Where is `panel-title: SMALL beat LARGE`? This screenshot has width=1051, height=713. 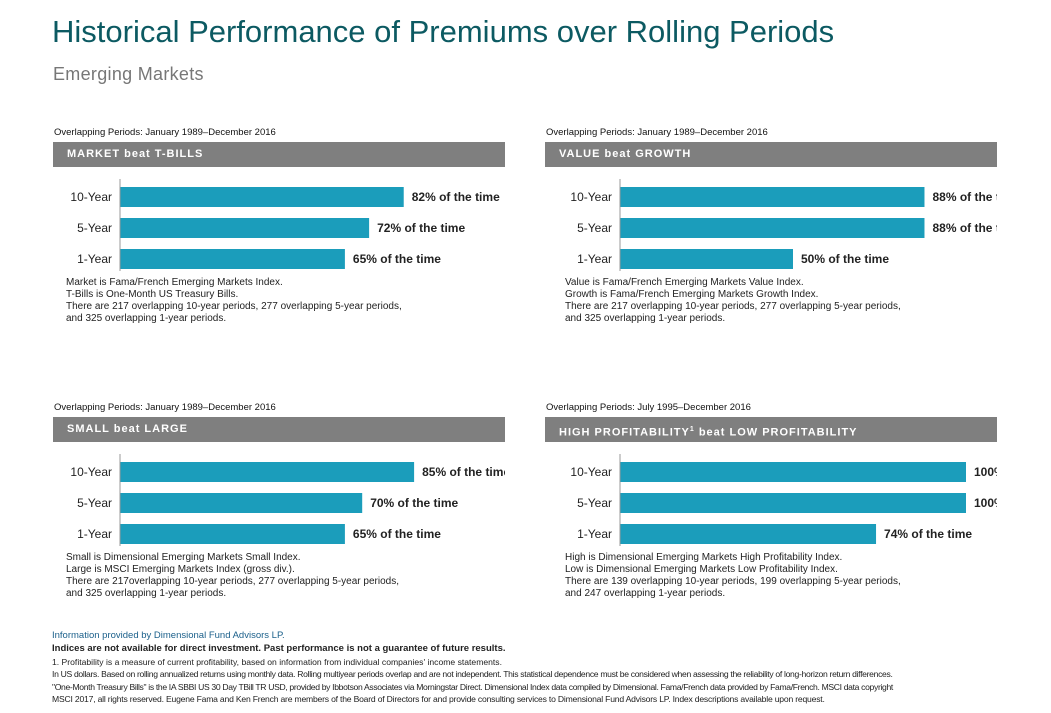
panel-title: SMALL beat LARGE is located at coordinates (127, 429).